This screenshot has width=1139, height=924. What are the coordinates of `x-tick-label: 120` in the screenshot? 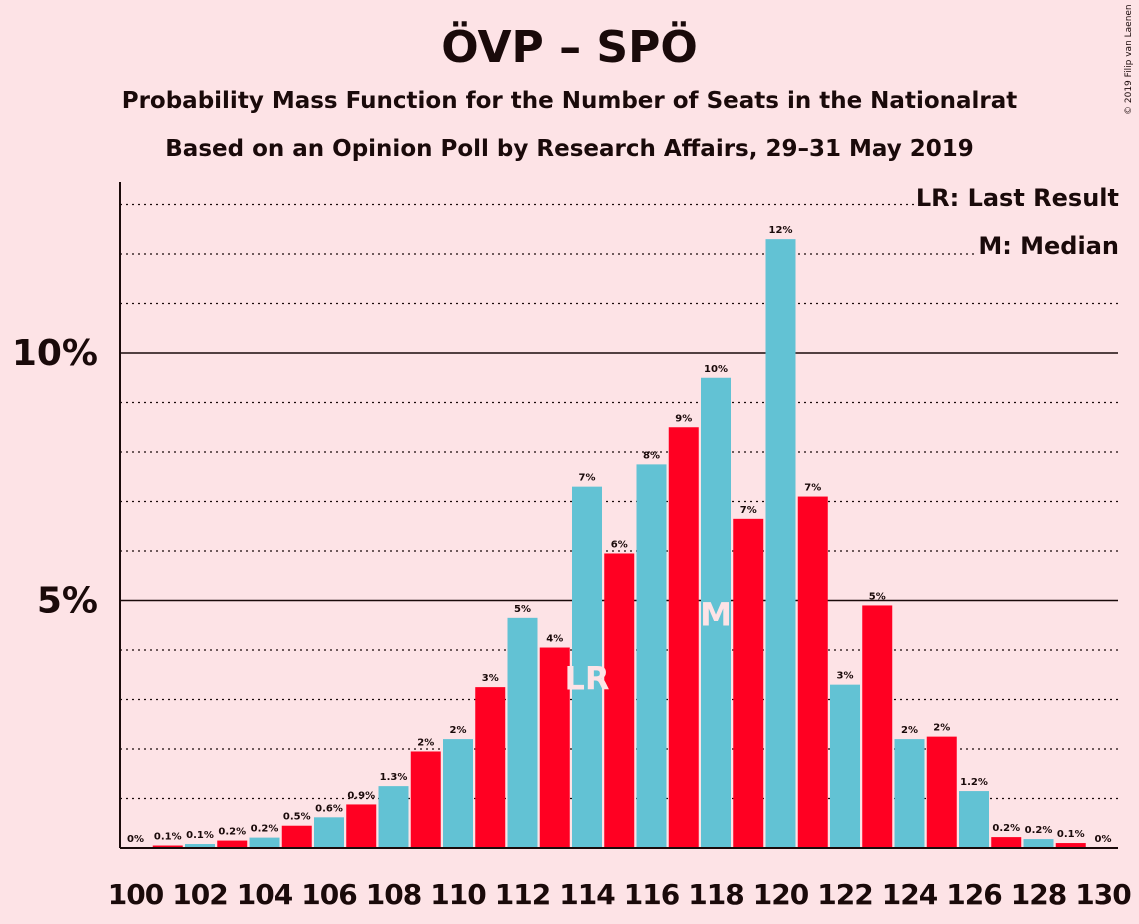 It's located at (781, 894).